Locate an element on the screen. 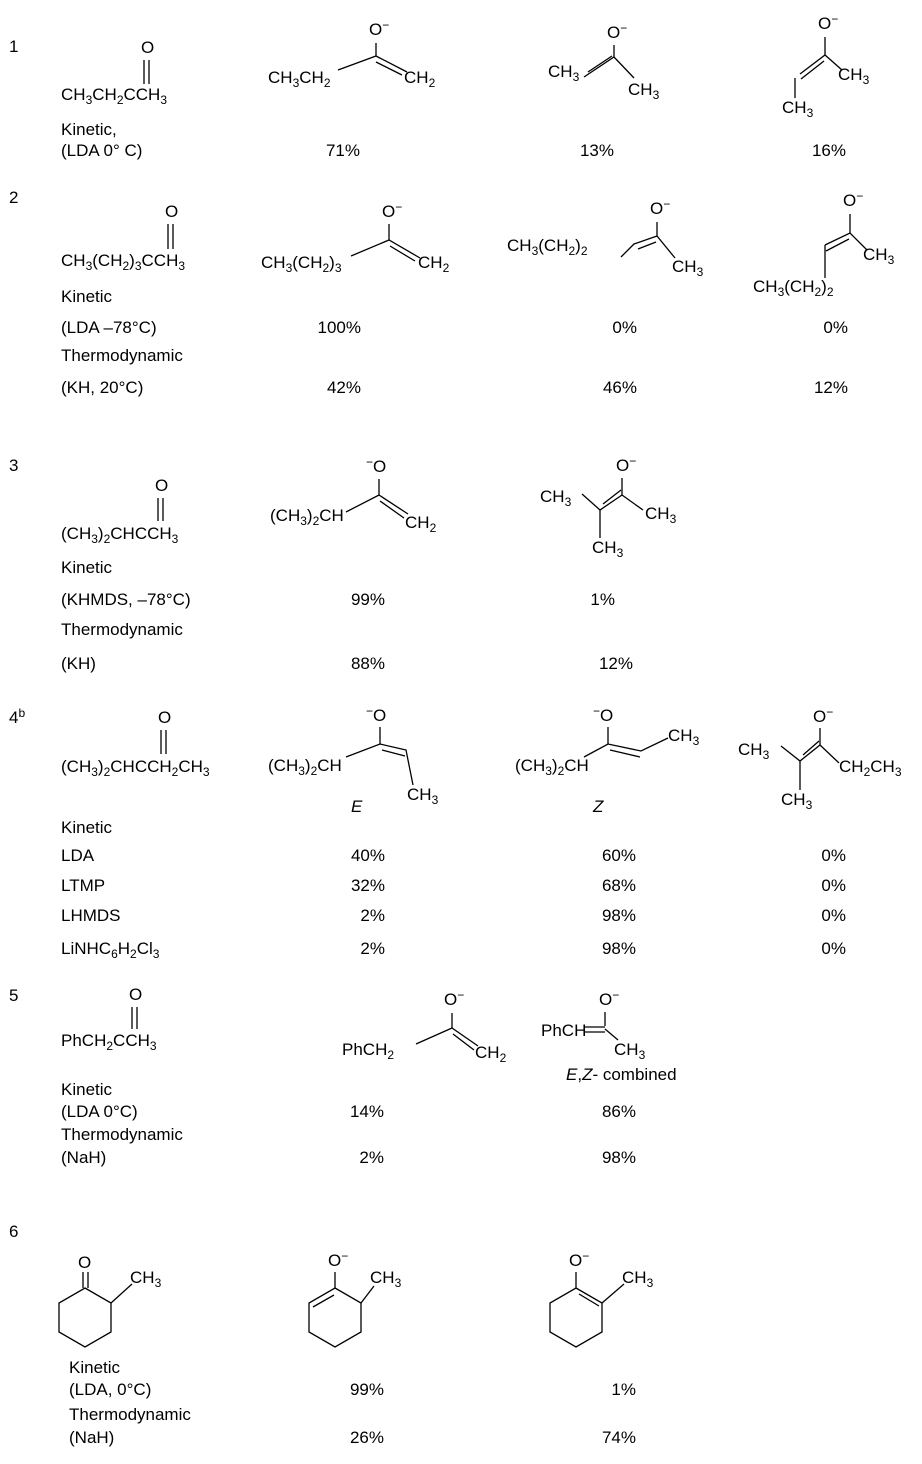 This screenshot has width=922, height=1464. row-1-enolate-2-oxygen: O− is located at coordinates (617, 31).